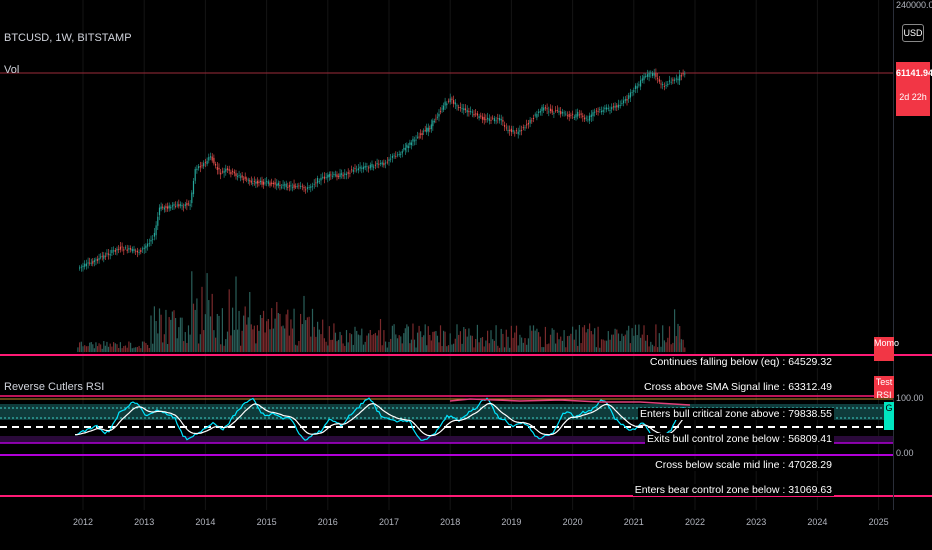  What do you see at coordinates (739, 439) in the screenshot?
I see `rsi-info-line-4: Exits bull control zone below : 56809.41` at bounding box center [739, 439].